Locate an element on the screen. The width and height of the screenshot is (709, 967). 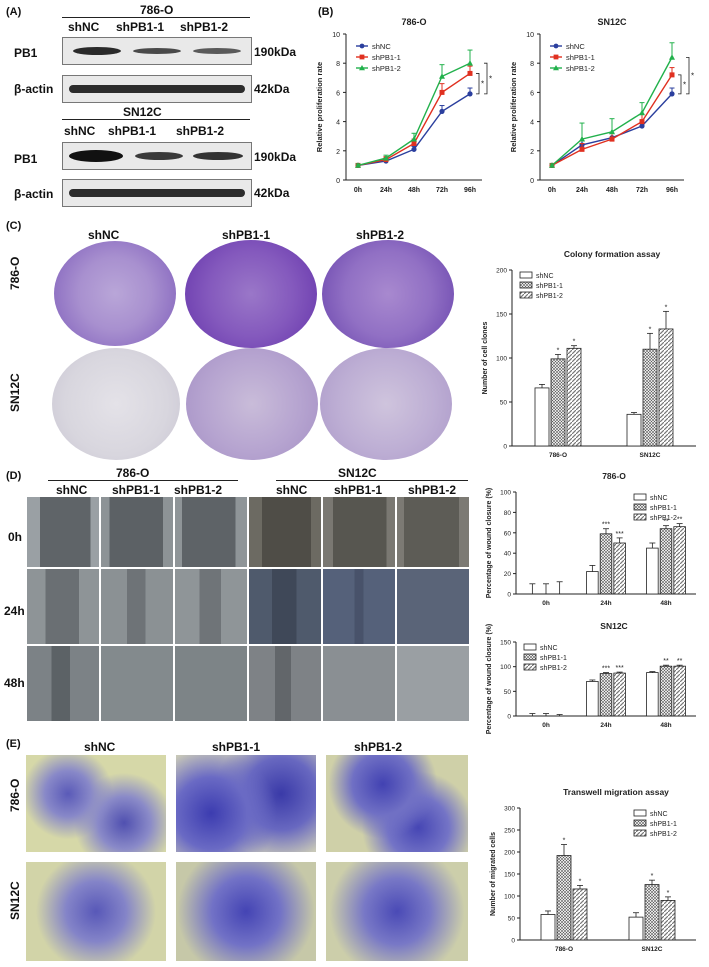
chart-title: 786-O is located at coordinates (614, 476).